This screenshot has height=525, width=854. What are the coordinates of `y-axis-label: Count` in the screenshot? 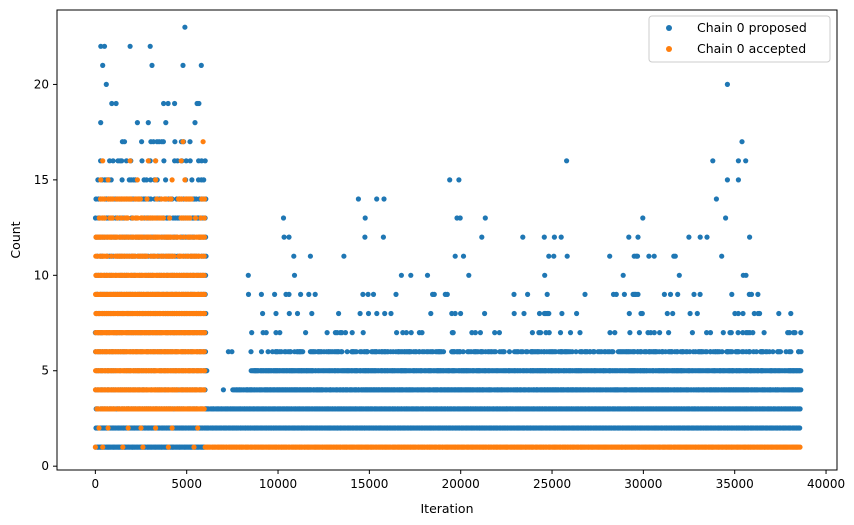 It's located at (15, 239).